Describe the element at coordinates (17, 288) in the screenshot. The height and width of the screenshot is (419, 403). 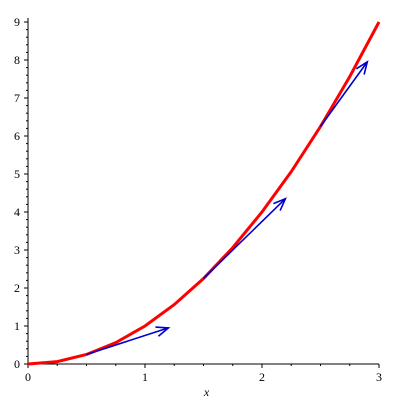
I see `y-tick-label: 2` at that location.